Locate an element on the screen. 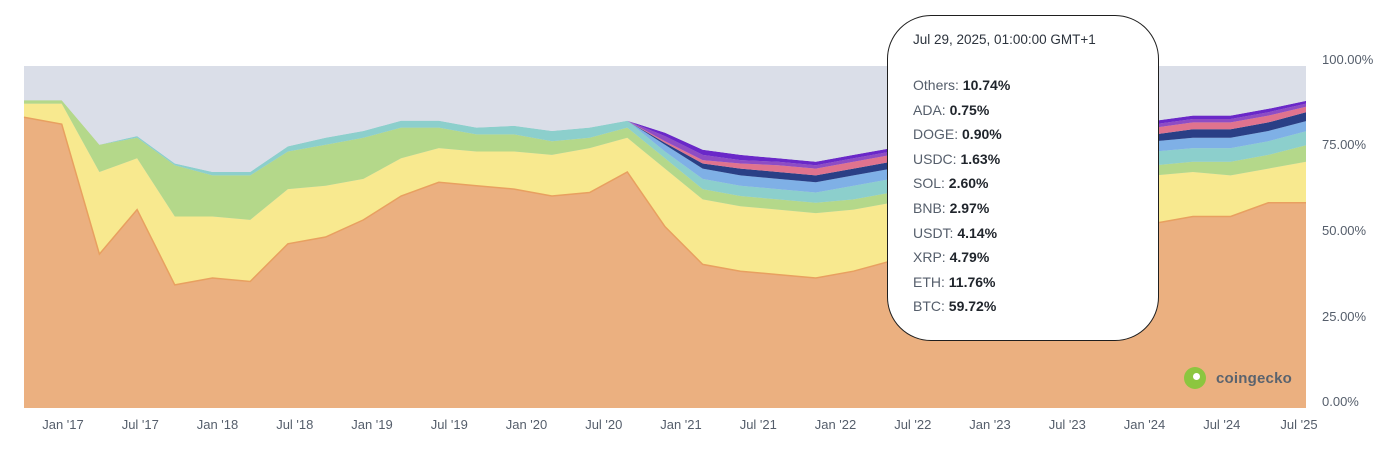 Image resolution: width=1400 pixels, height=467 pixels. x-tick-label: Jan '18 is located at coordinates (218, 424).